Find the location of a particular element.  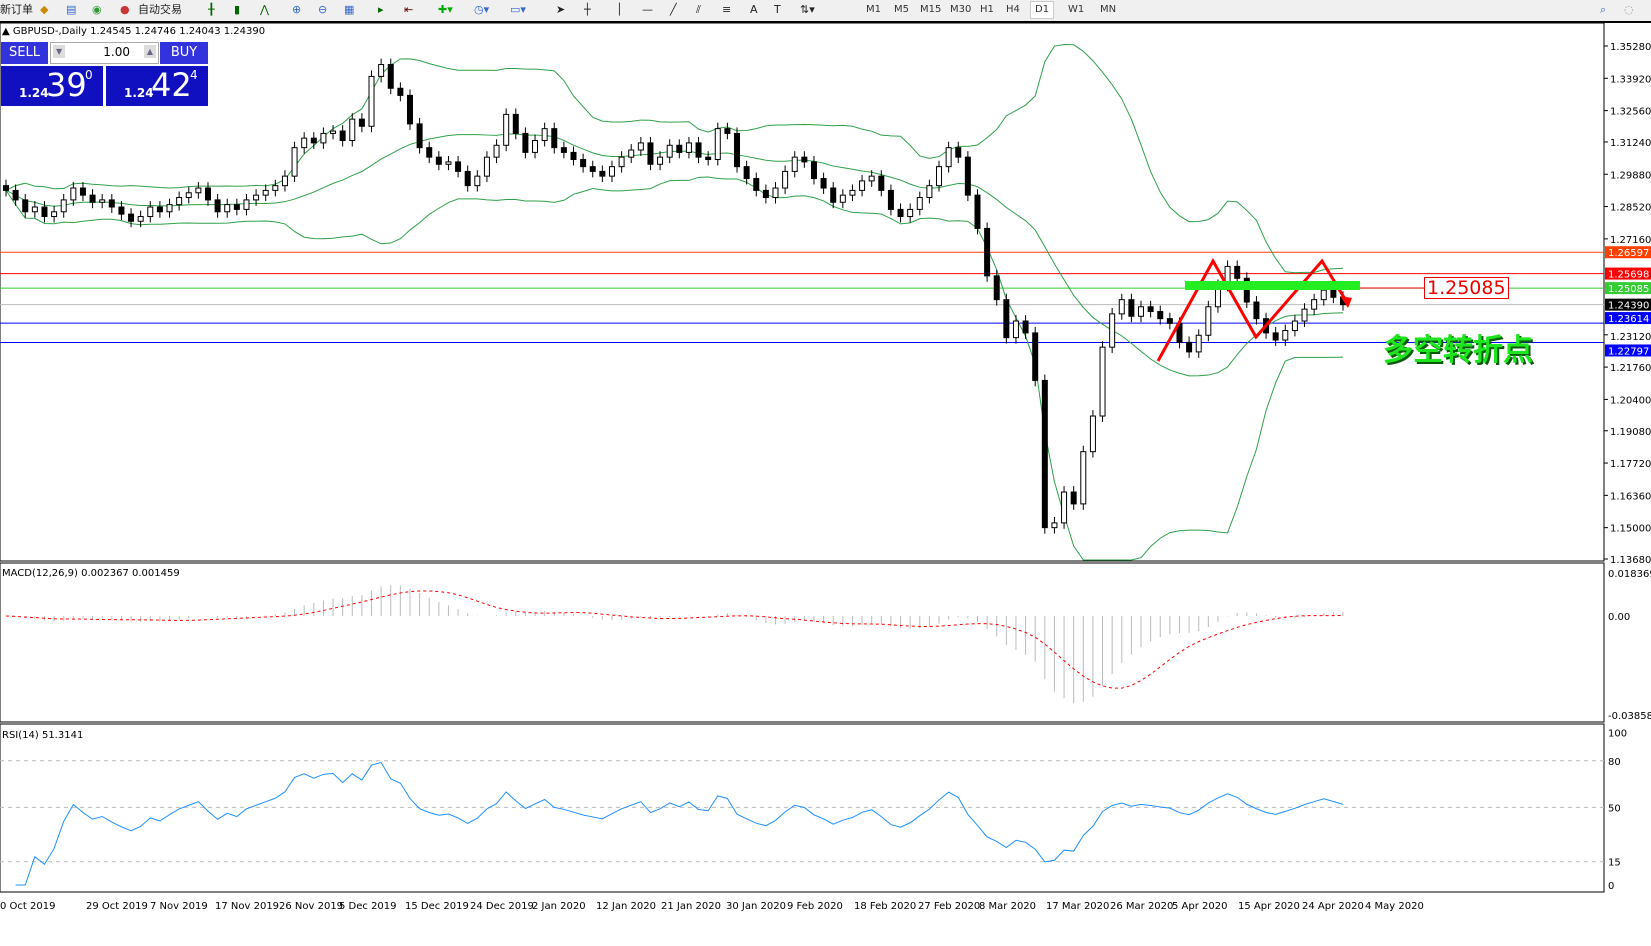

candle-chart-icon: ▮ is located at coordinates (237, 9).